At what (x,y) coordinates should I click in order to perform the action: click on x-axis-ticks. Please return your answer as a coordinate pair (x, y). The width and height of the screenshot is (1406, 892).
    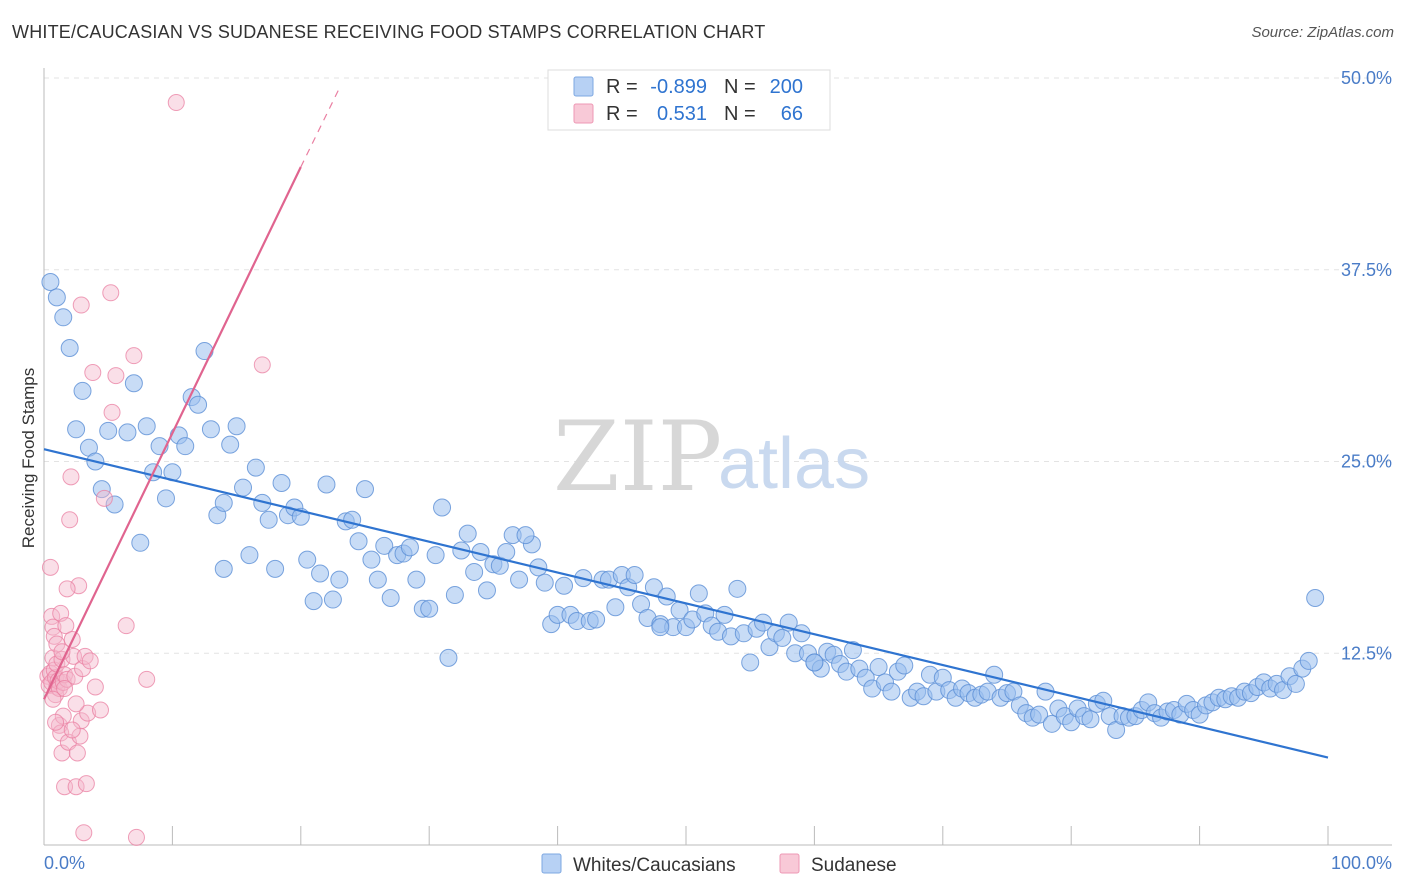
    Looking at the image, I should click on (750, 835).